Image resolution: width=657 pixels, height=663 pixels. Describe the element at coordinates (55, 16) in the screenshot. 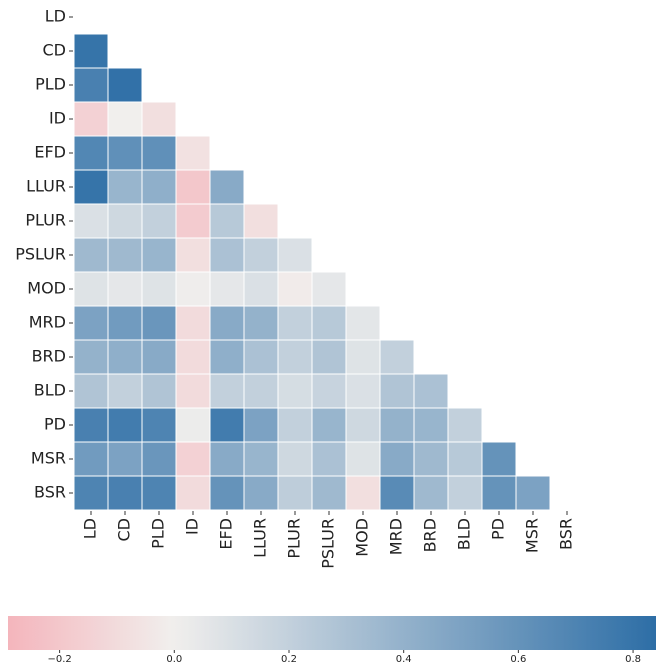

I see `y-tick-label: LD` at that location.